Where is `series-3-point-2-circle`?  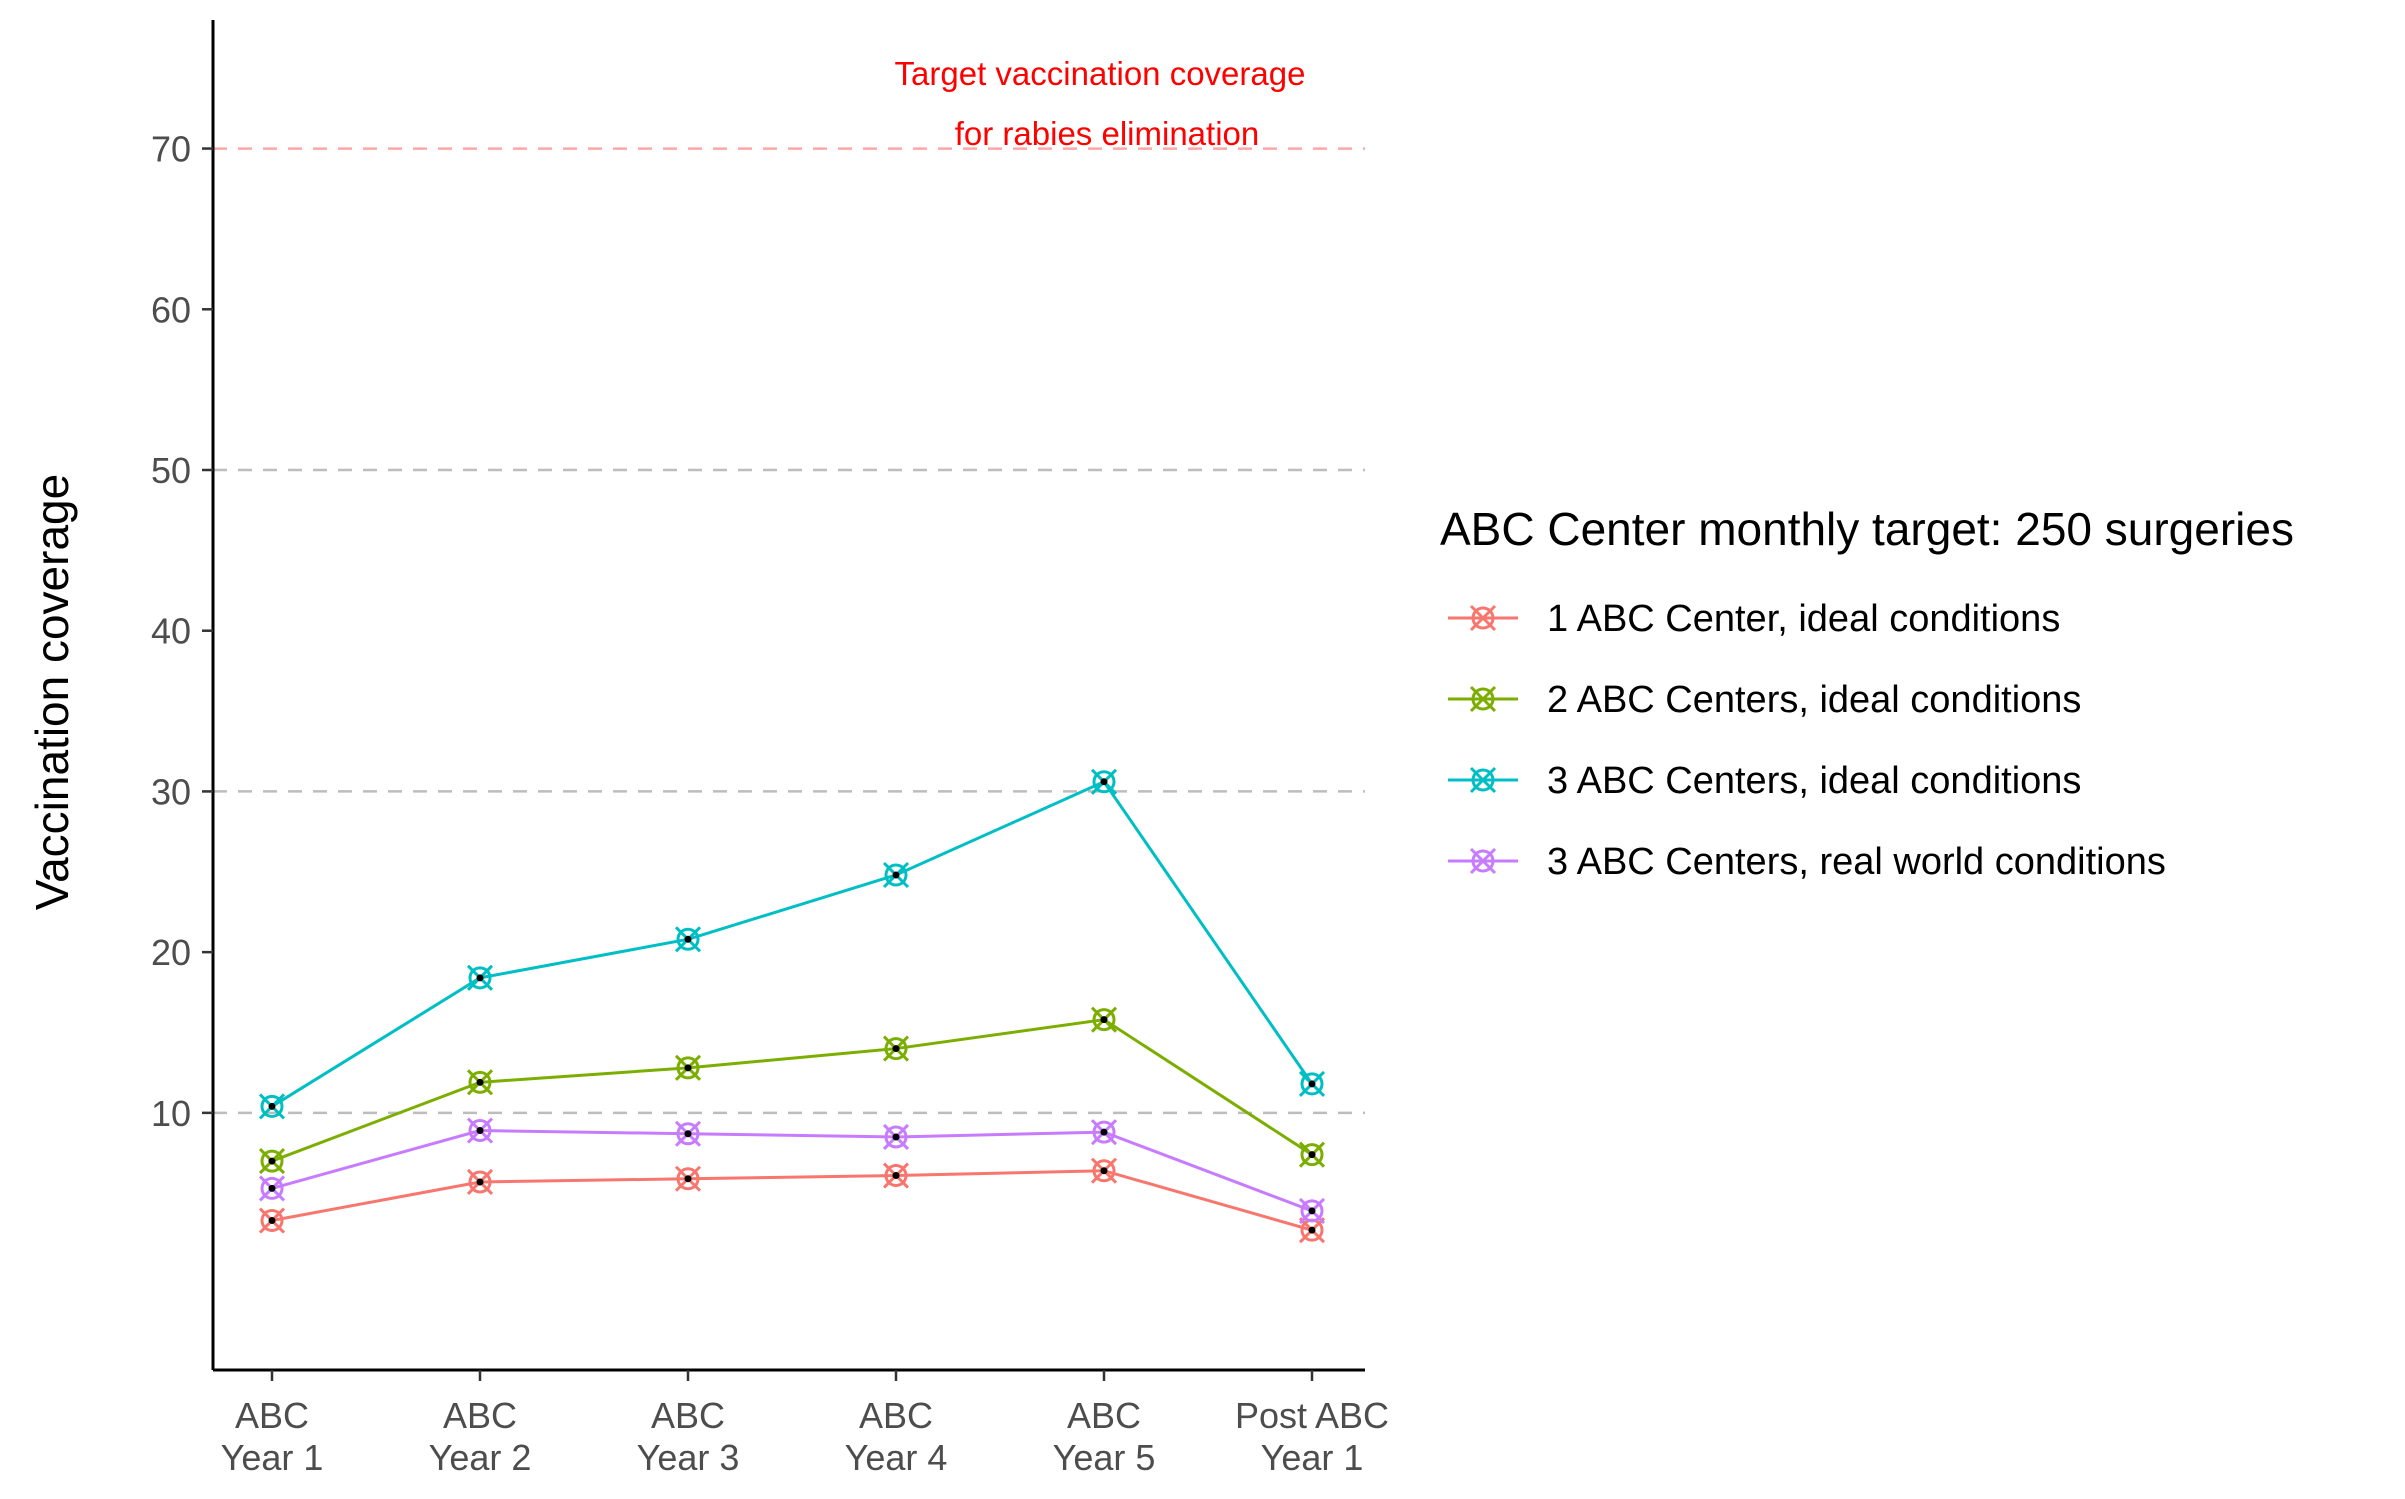 series-3-point-2-circle is located at coordinates (480, 978).